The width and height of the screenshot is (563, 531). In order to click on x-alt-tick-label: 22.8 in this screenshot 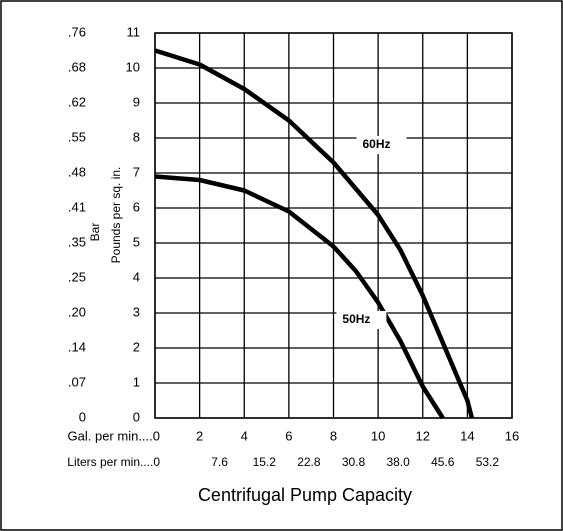, I will do `click(309, 462)`.